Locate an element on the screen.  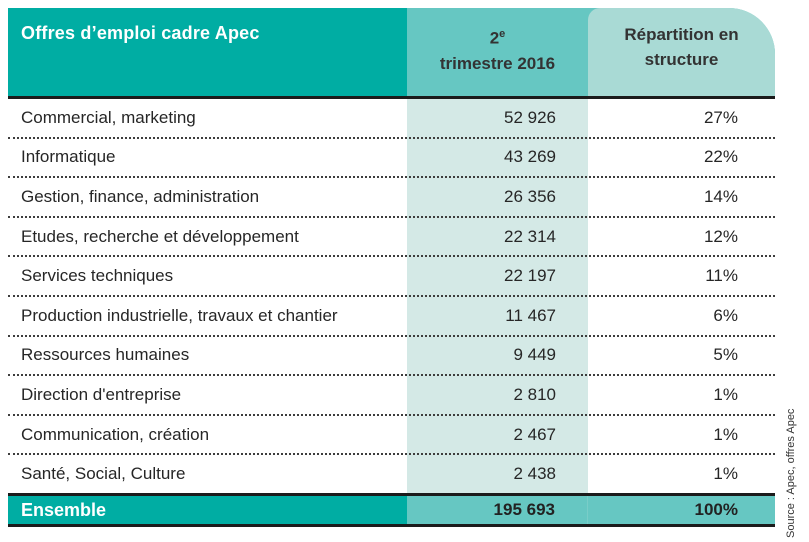
quarter-superscript: e is located at coordinates (502, 34).